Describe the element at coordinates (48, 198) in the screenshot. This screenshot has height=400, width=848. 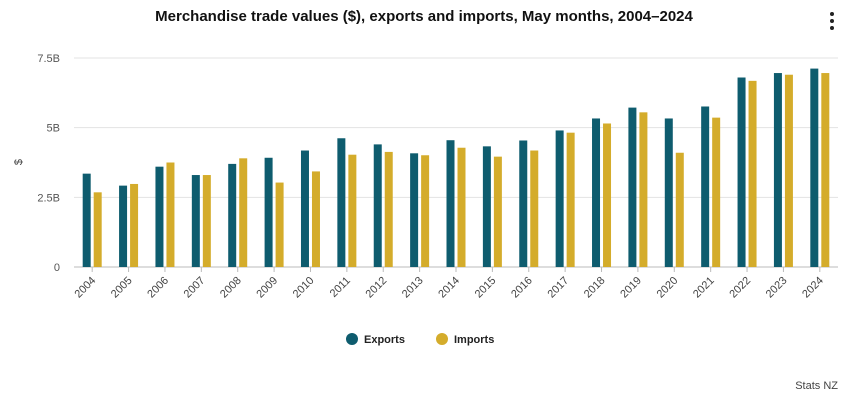
I see `y-tick-label: 2.5B` at that location.